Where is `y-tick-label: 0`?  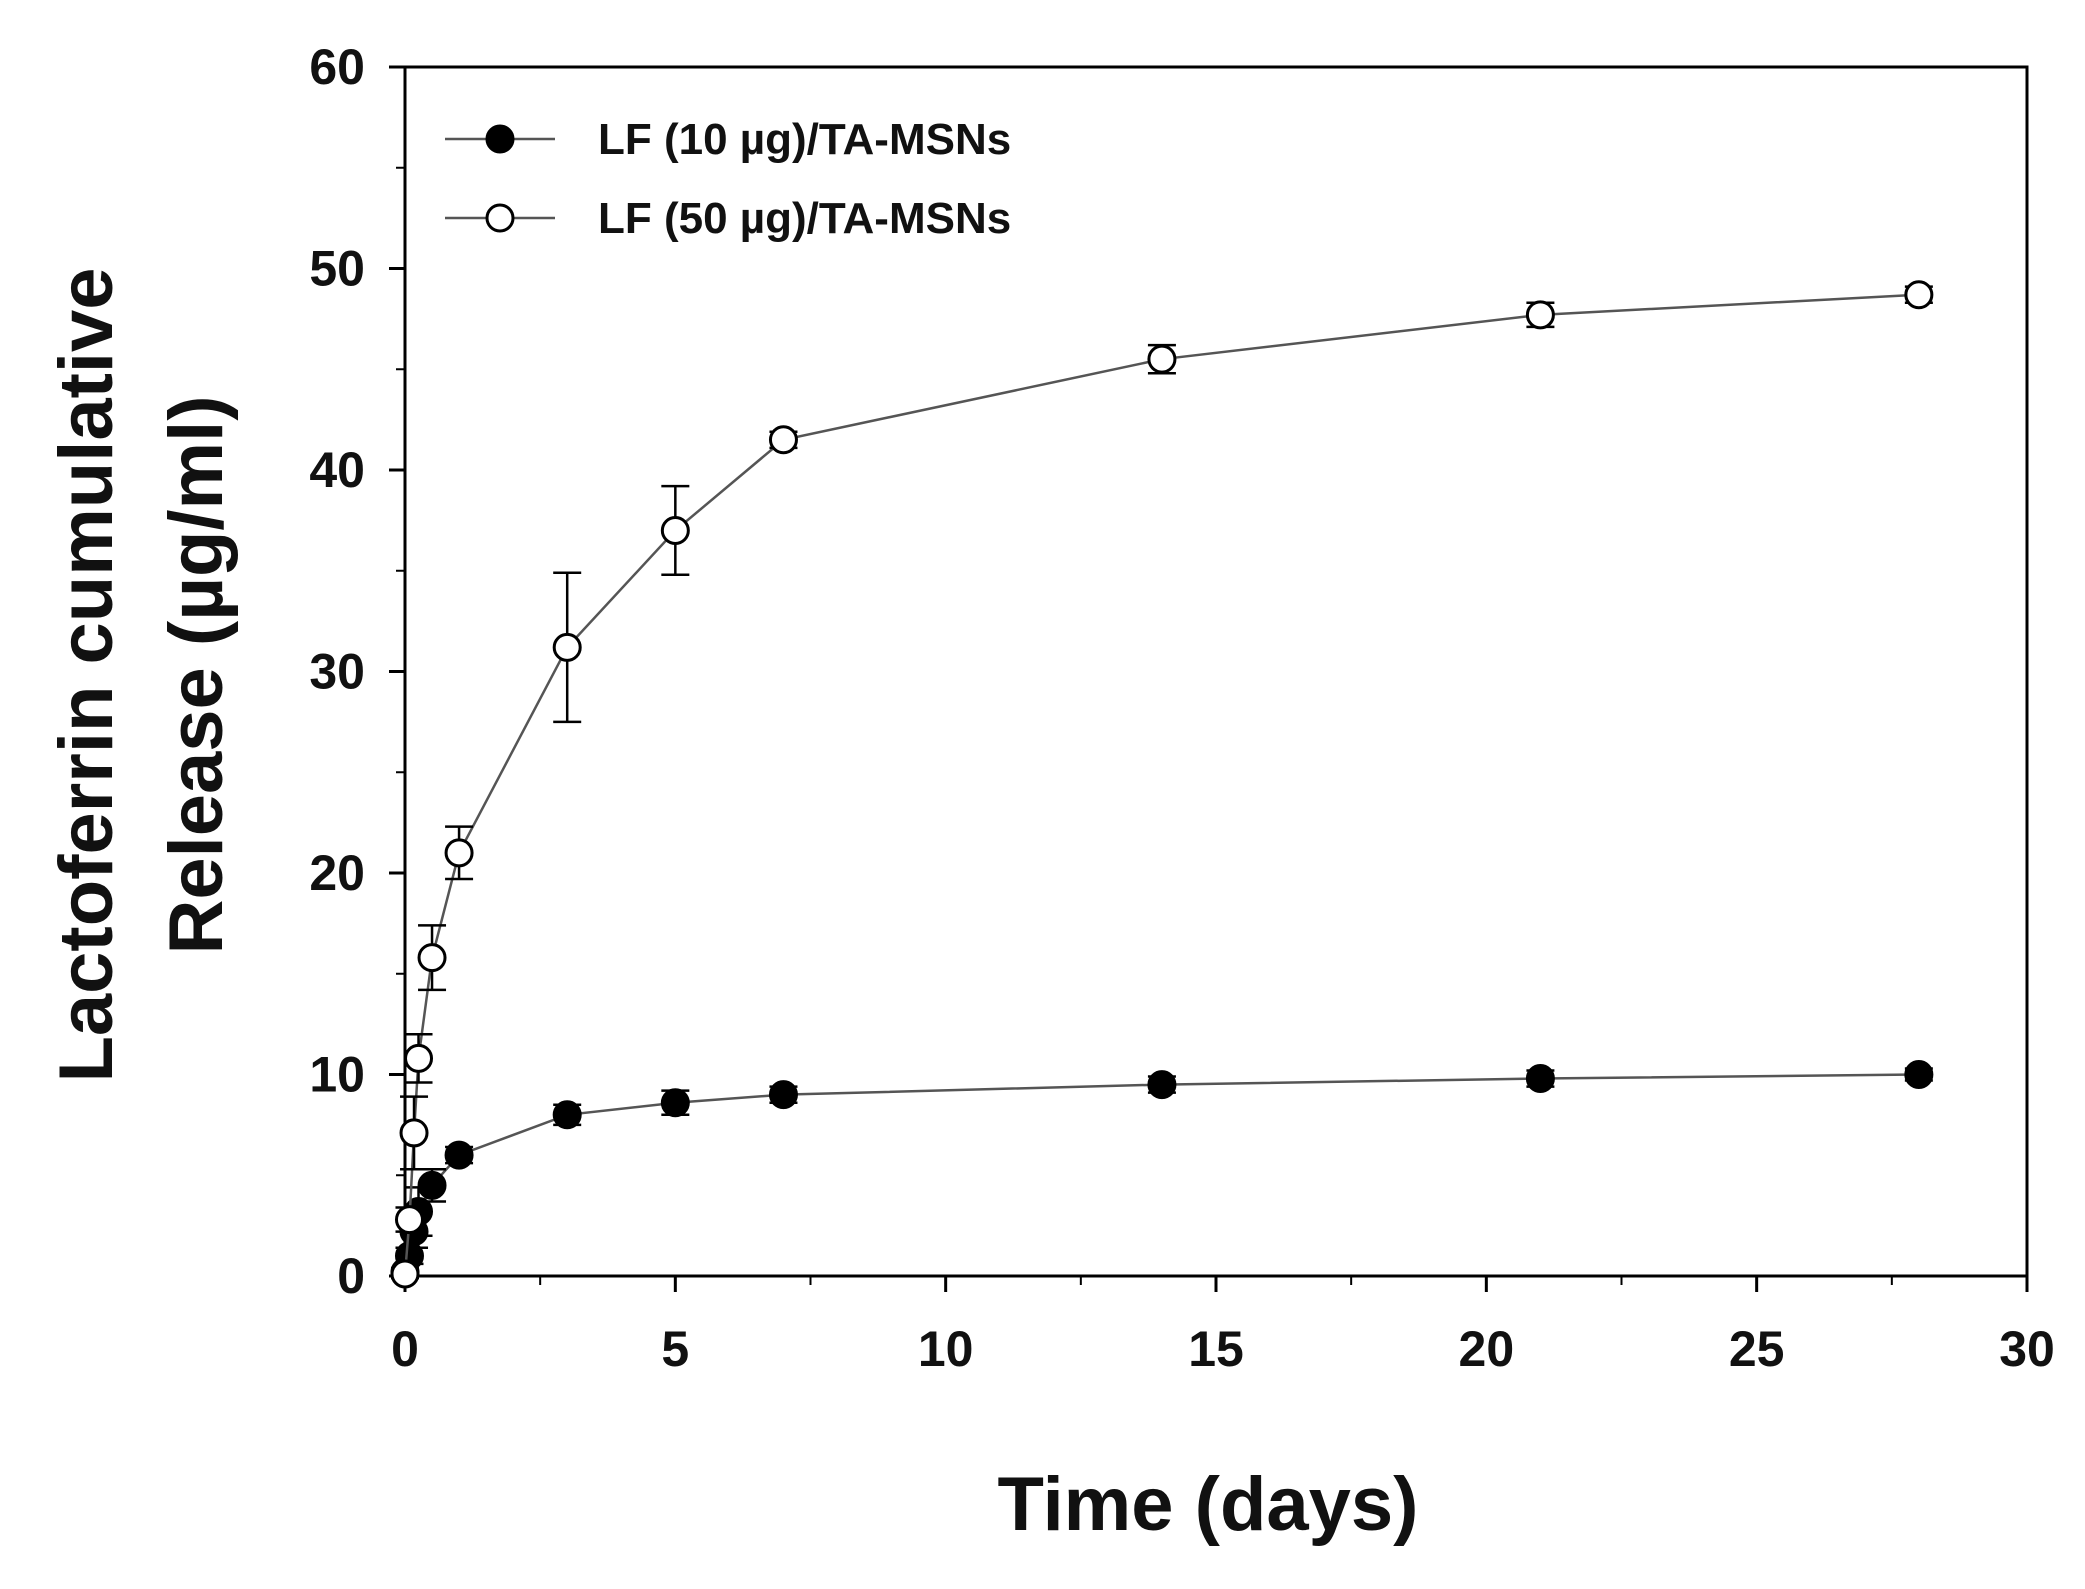
y-tick-label: 0 is located at coordinates (351, 1276).